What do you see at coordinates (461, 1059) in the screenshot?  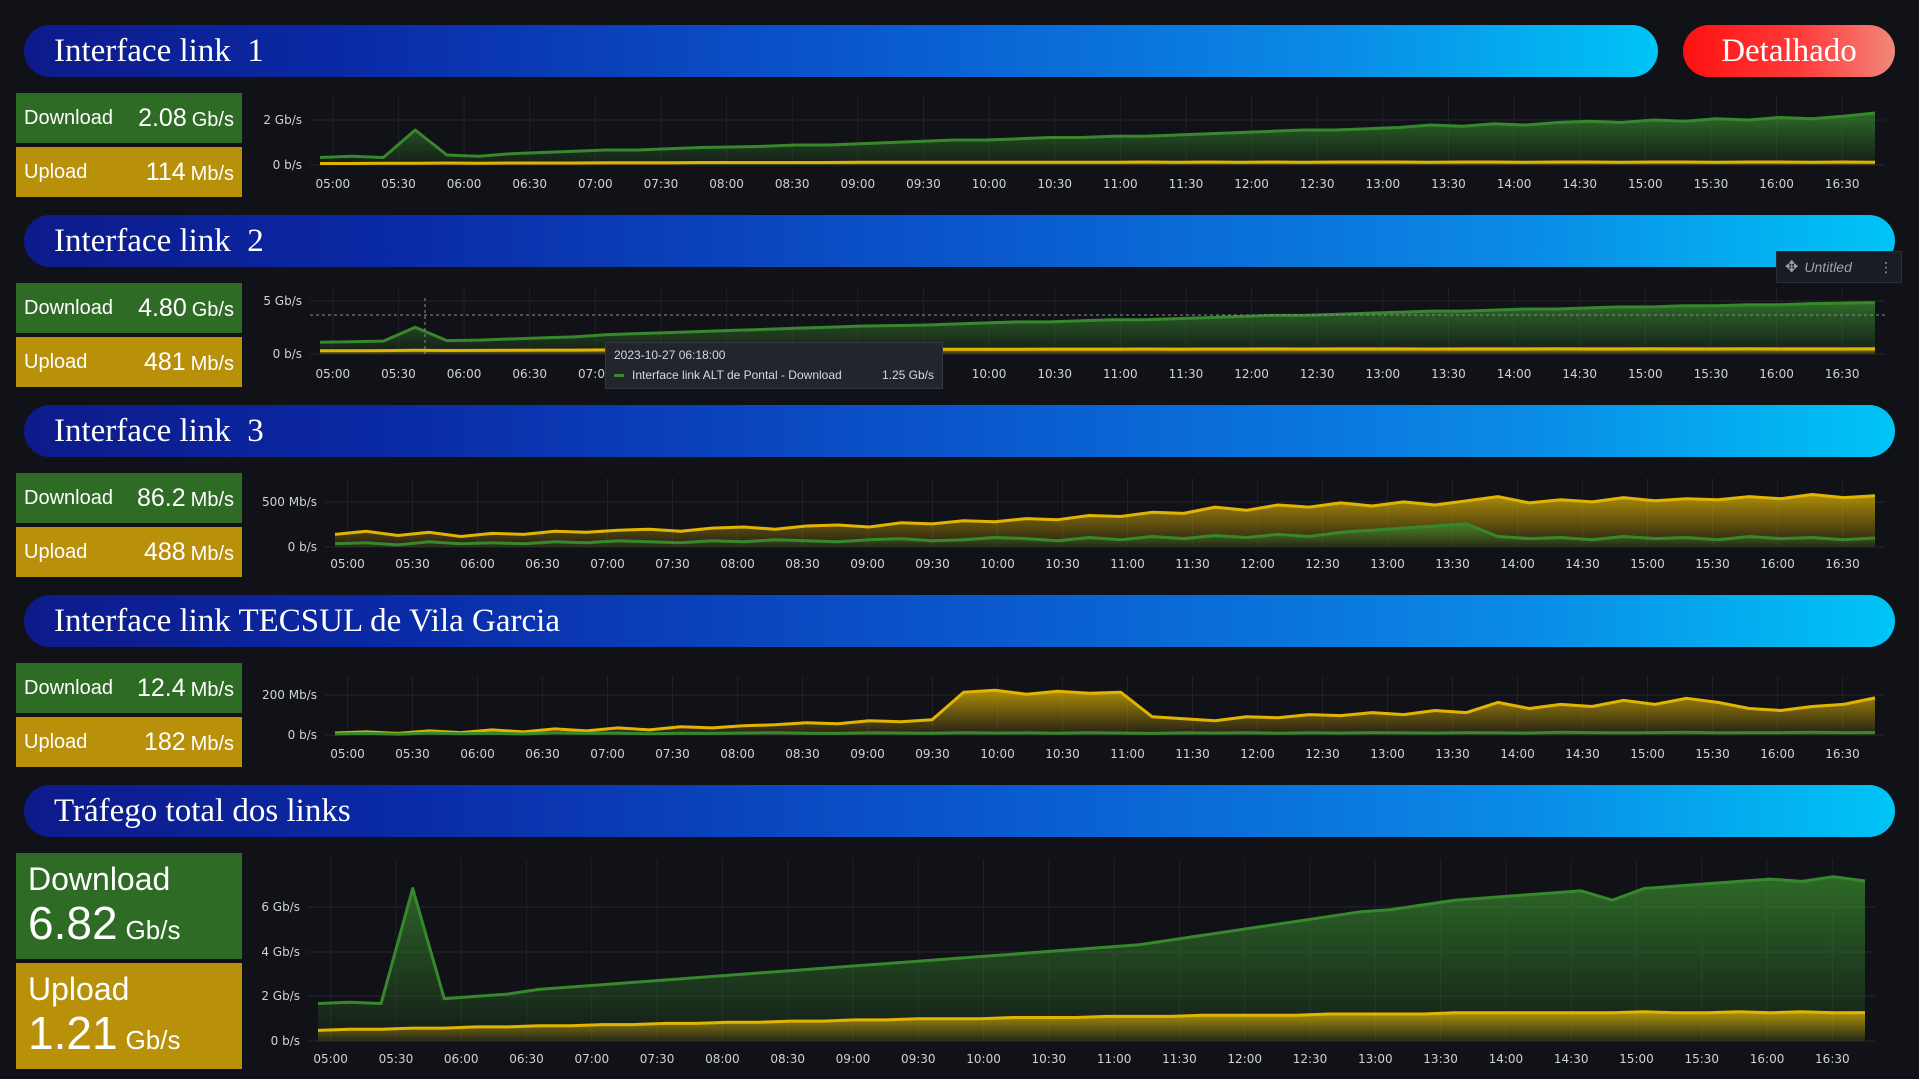 I see `x-tick-label: 06:00` at bounding box center [461, 1059].